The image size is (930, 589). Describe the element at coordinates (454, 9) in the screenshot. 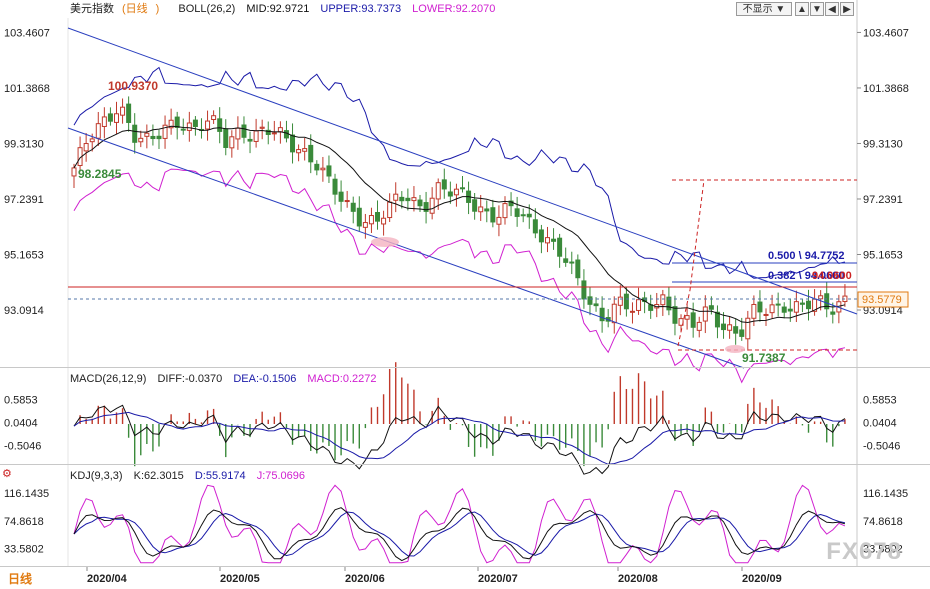

I see `boll-lower-value: LOWER:92.2070` at that location.